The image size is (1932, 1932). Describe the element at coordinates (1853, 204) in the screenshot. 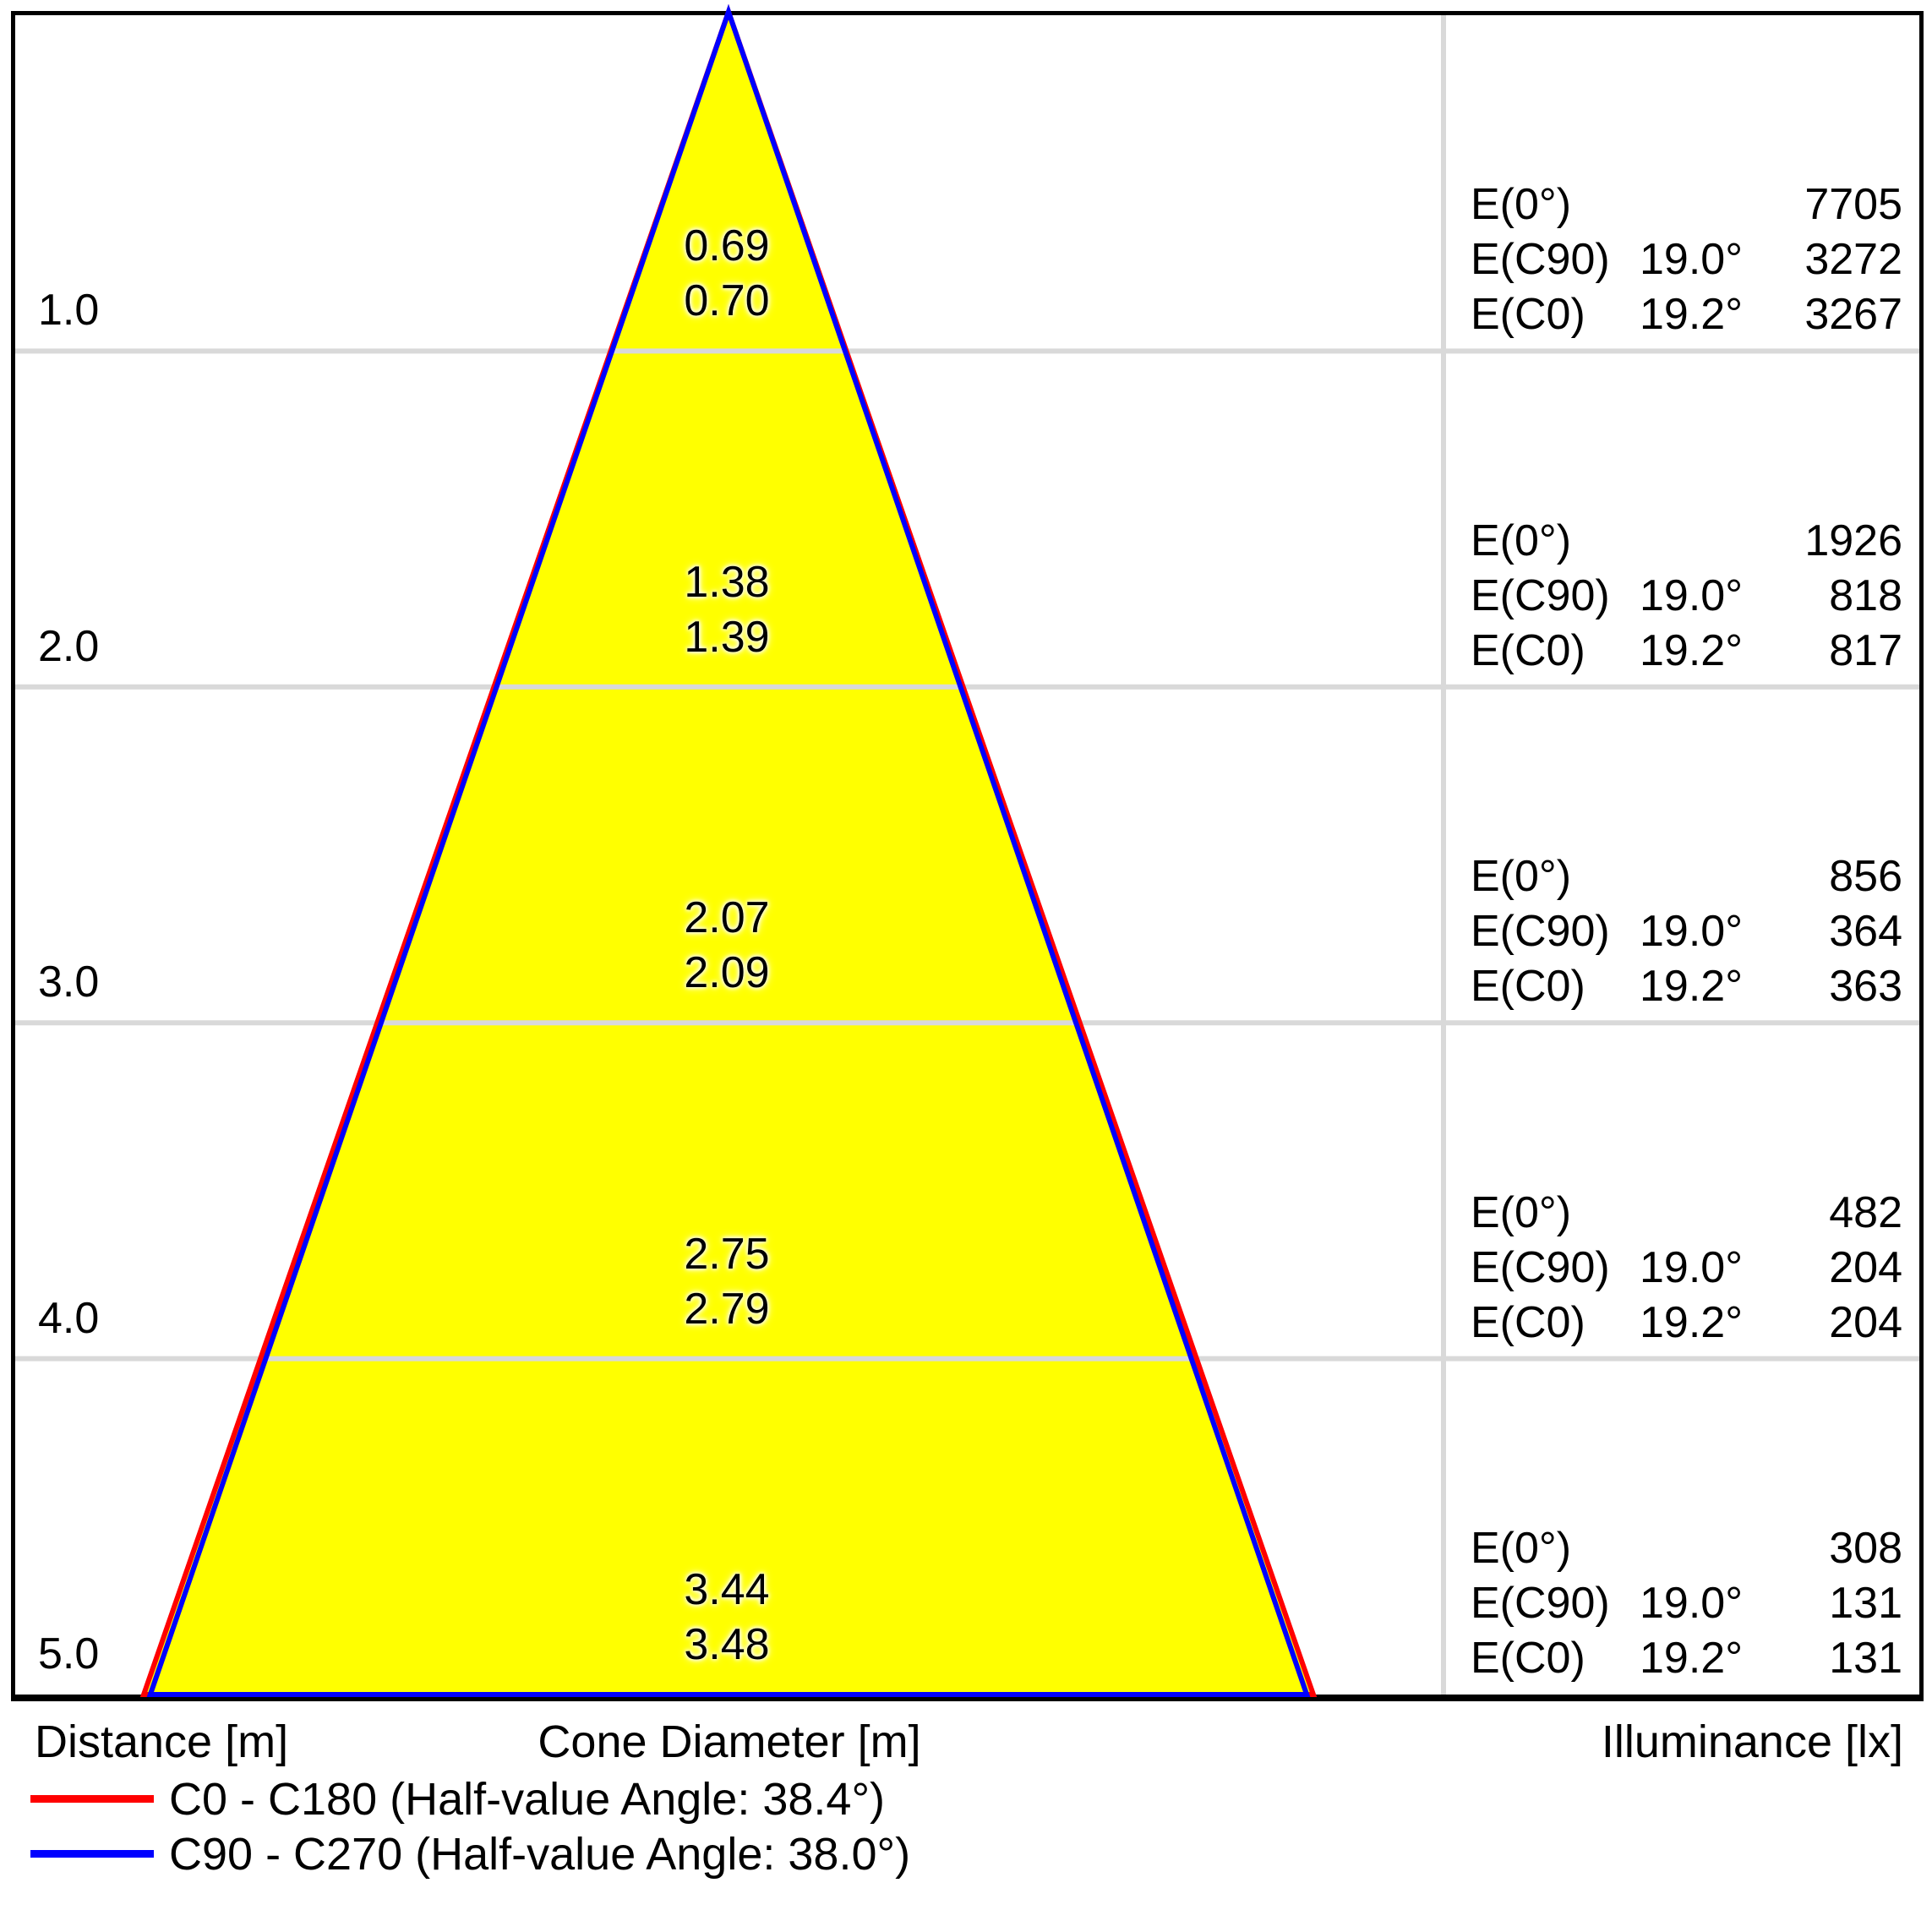

I see `illuminance-value: 7705` at that location.